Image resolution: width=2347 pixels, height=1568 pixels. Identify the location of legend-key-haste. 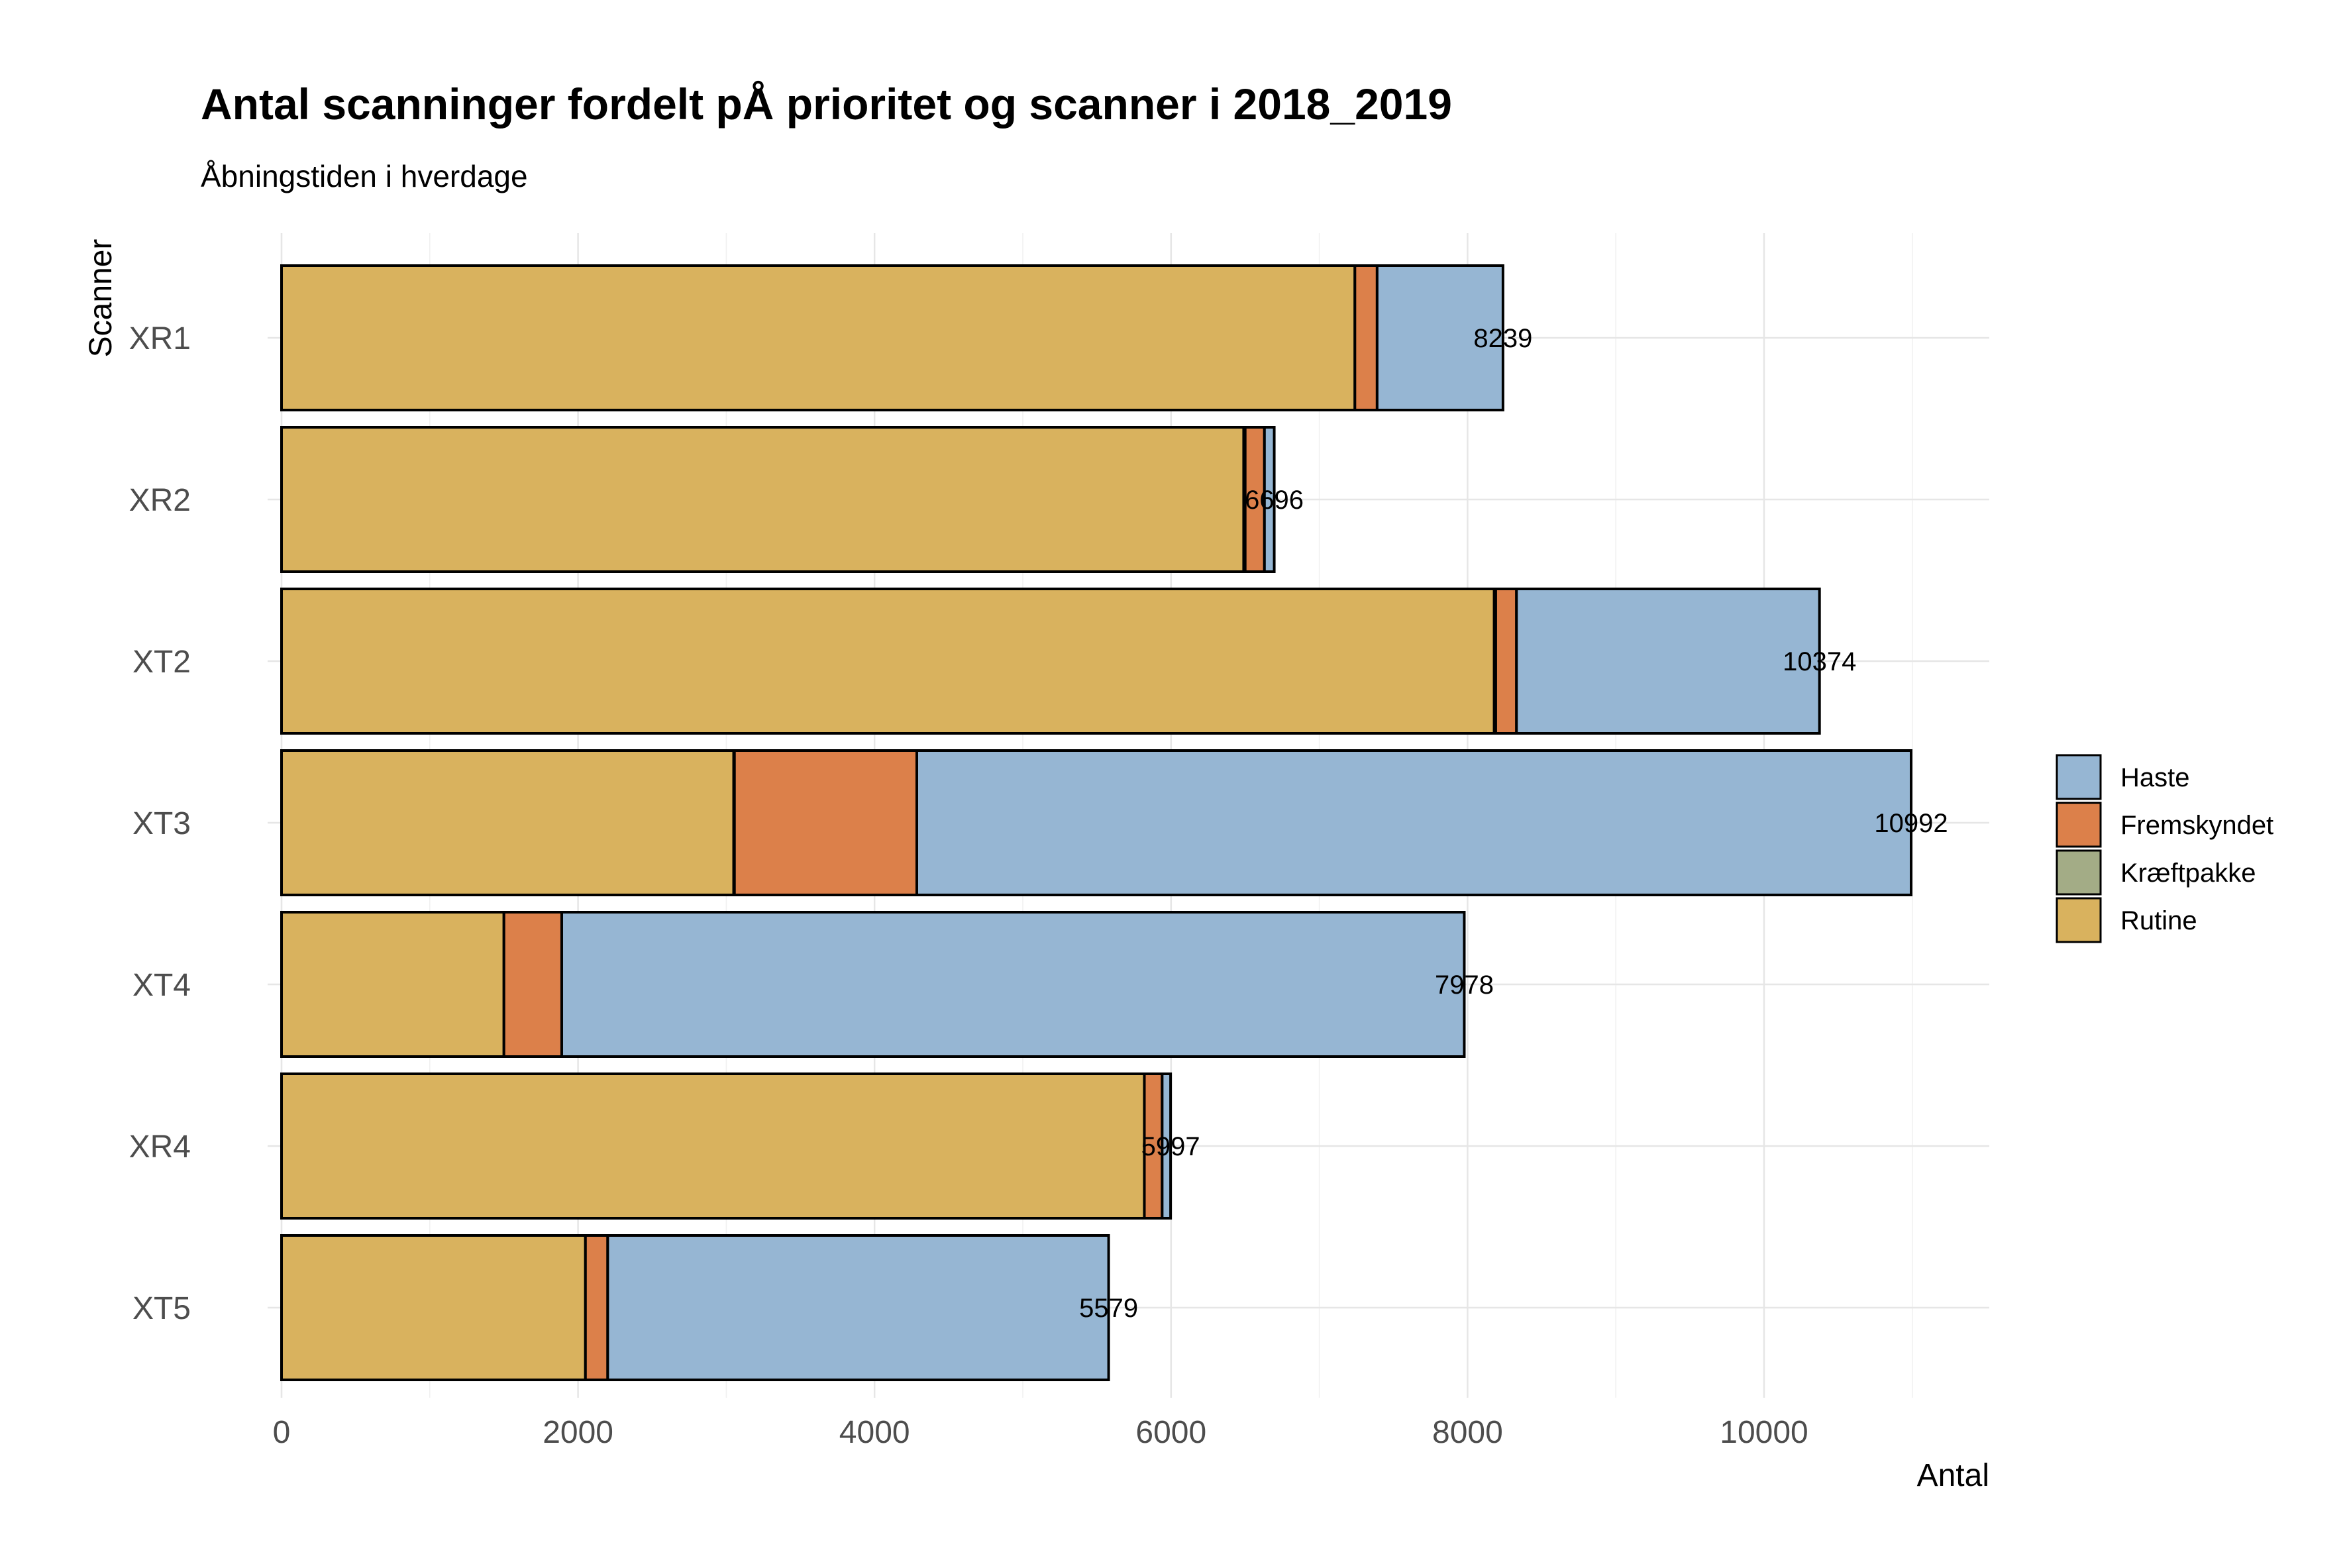
(2079, 777).